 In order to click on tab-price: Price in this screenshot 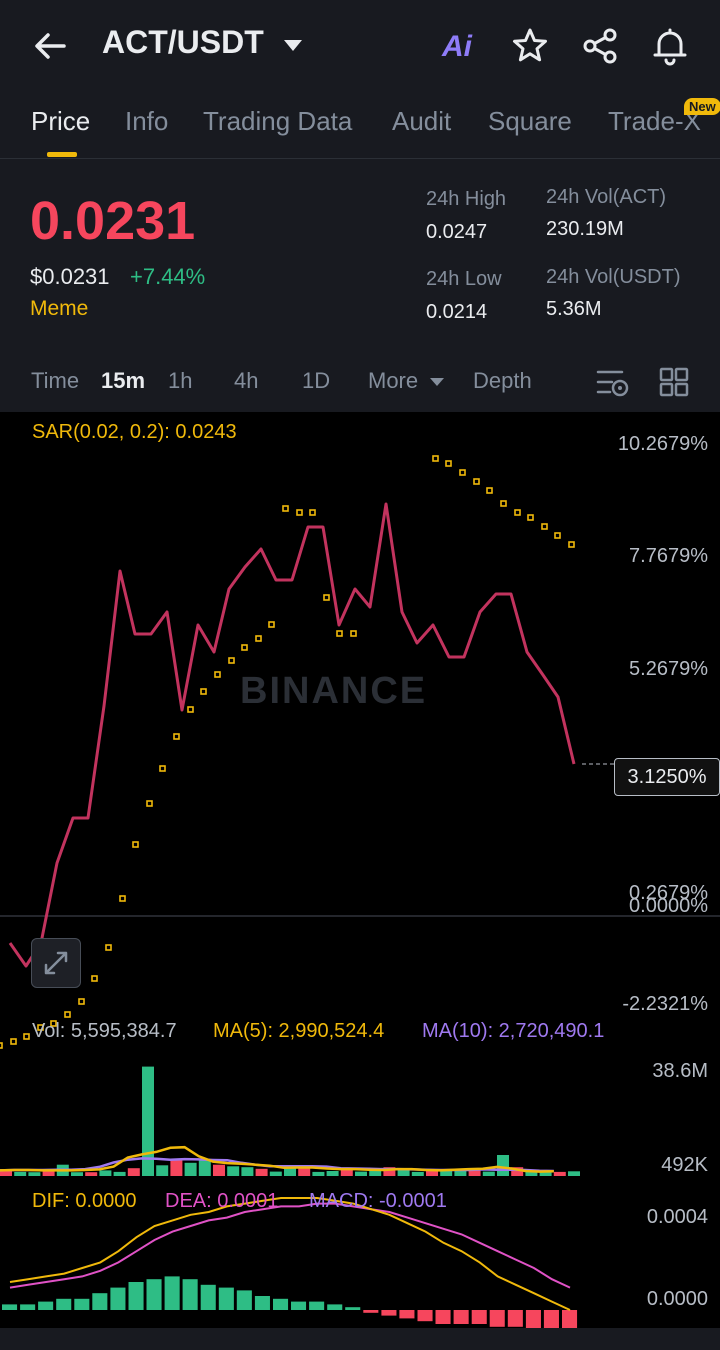, I will do `click(61, 121)`.